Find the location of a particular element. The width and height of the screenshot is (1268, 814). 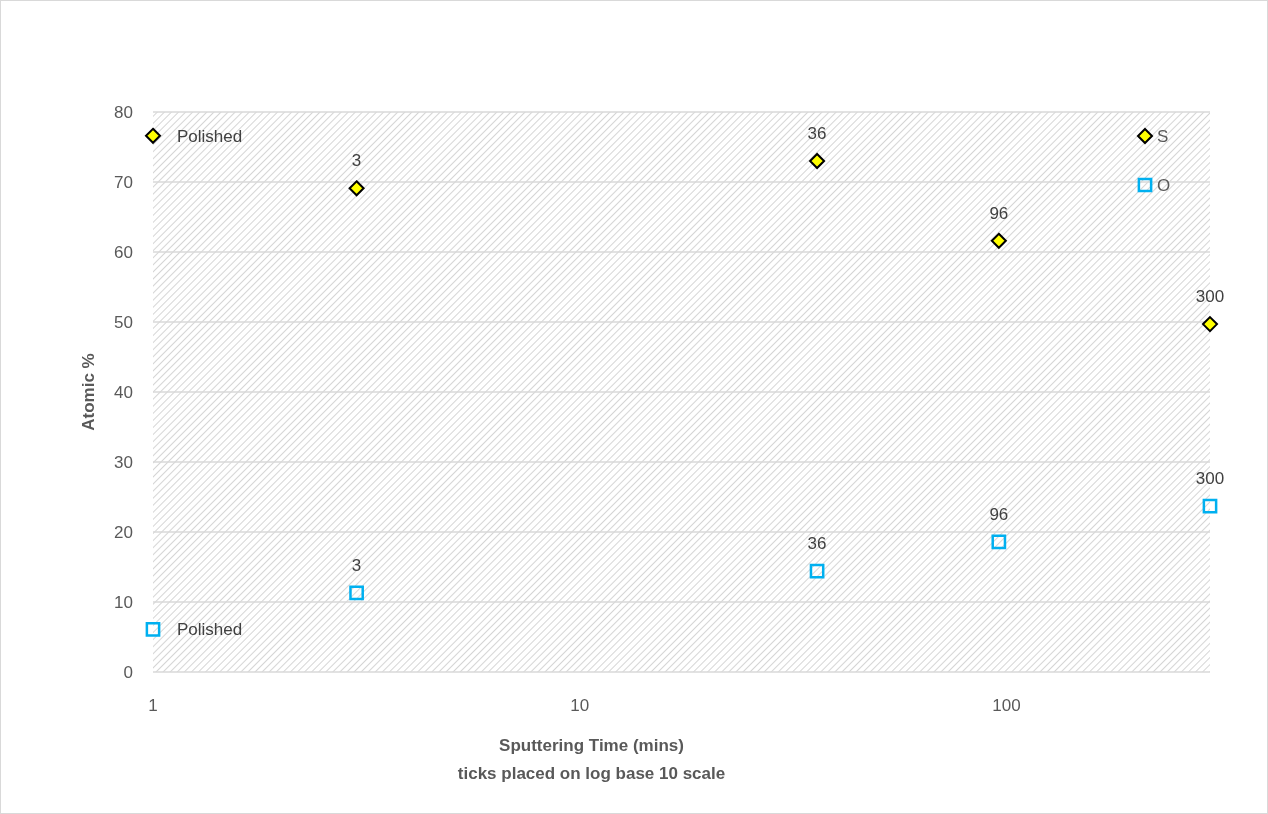

y-tick-label: 30 is located at coordinates (123, 462).